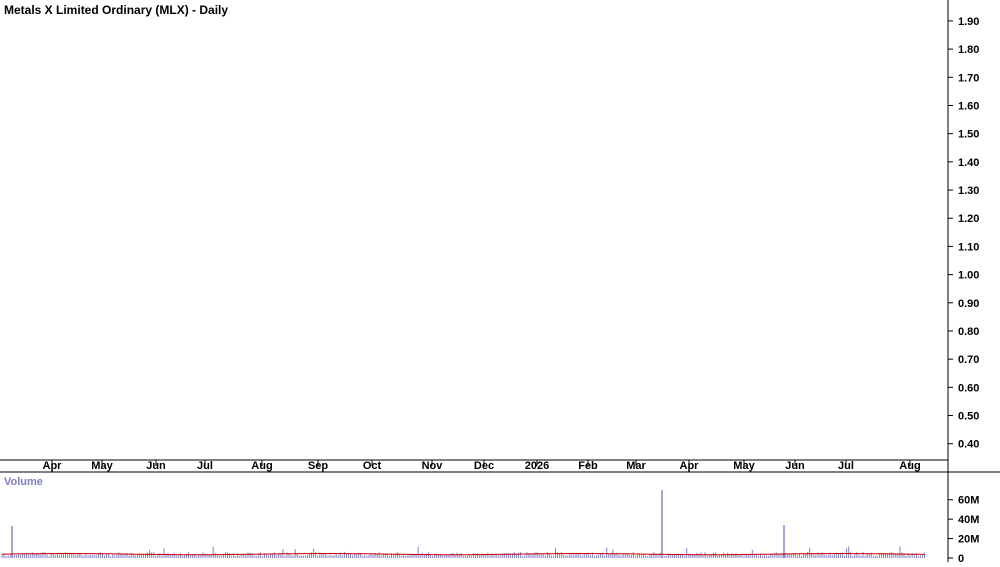 The height and width of the screenshot is (567, 1000). What do you see at coordinates (968, 360) in the screenshot?
I see `y-tick-label: 0.70` at bounding box center [968, 360].